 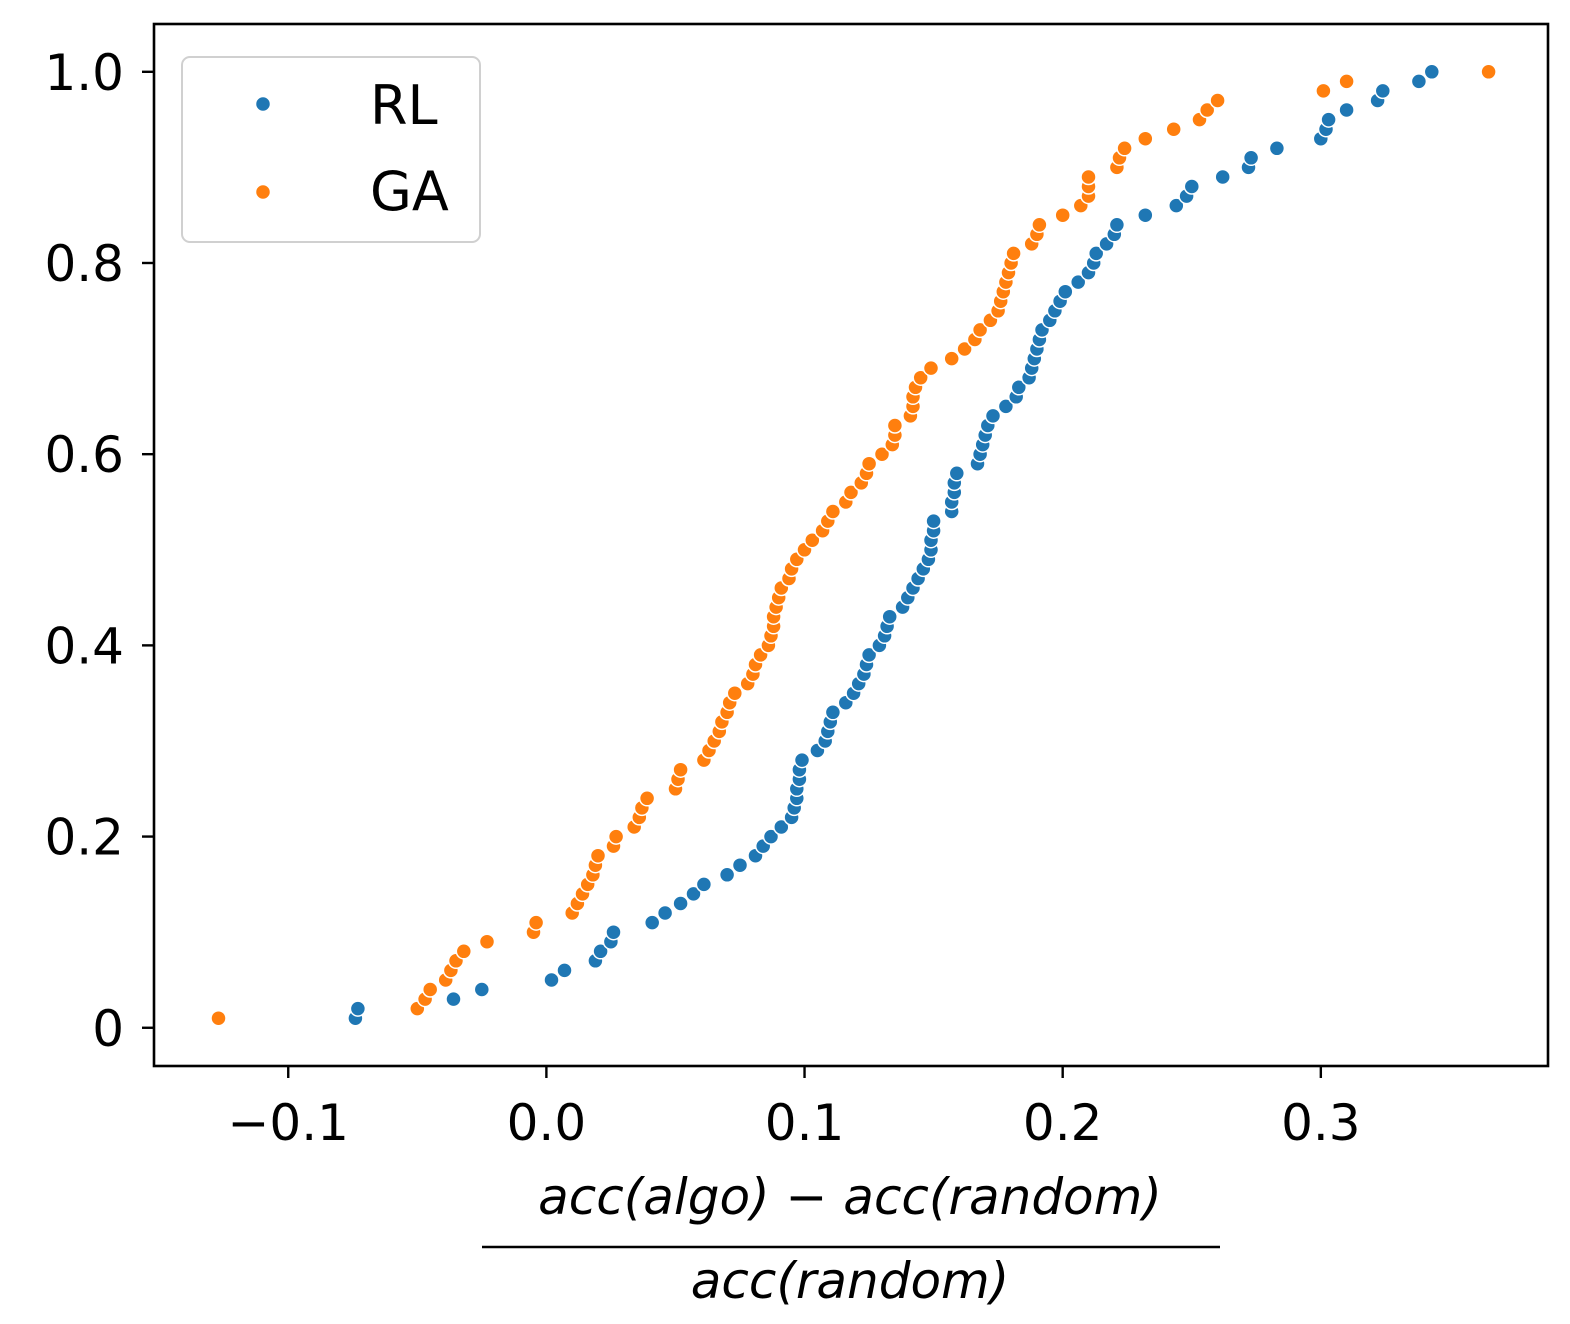 I want to click on legend-marker-rl, so click(x=263, y=104).